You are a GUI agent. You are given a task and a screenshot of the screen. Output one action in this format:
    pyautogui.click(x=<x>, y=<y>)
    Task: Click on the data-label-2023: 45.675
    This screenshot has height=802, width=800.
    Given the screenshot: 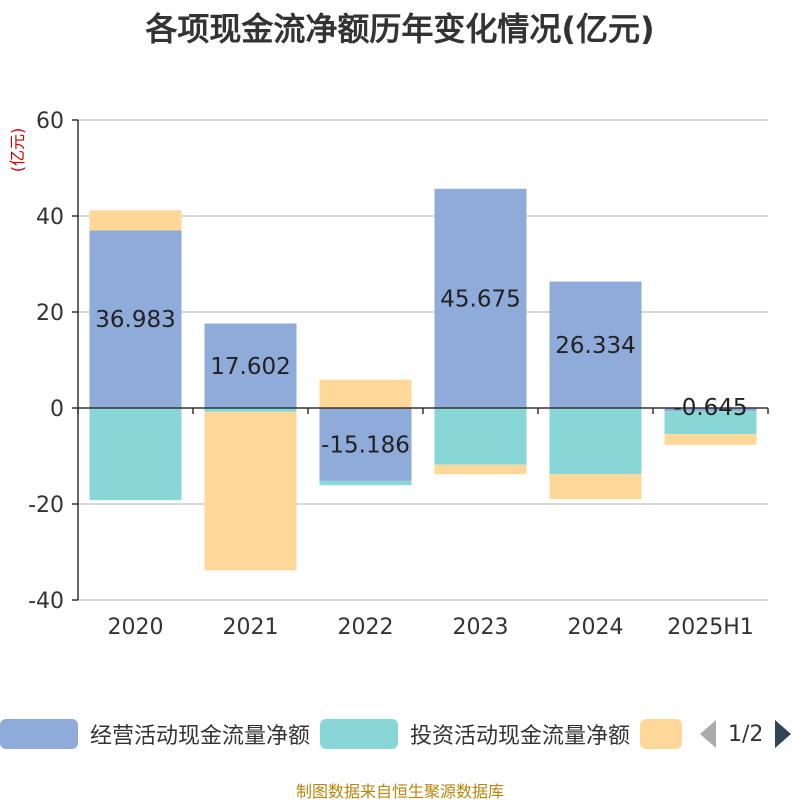 What is the action you would take?
    pyautogui.click(x=480, y=299)
    